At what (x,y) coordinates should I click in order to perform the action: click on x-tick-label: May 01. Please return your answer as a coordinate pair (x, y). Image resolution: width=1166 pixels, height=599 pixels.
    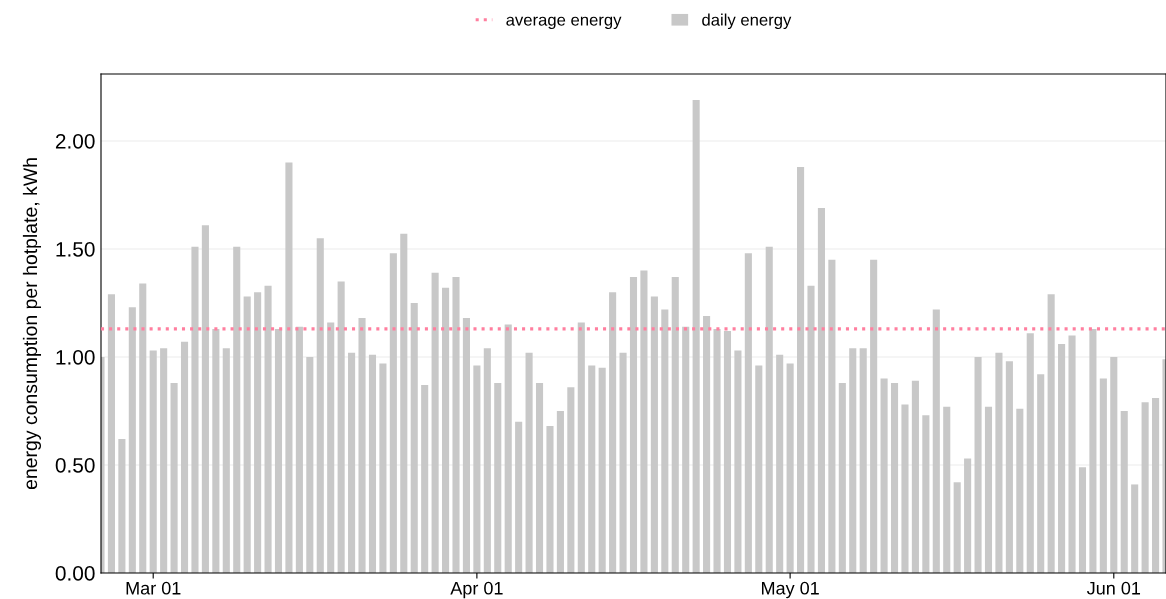
    Looking at the image, I should click on (790, 590).